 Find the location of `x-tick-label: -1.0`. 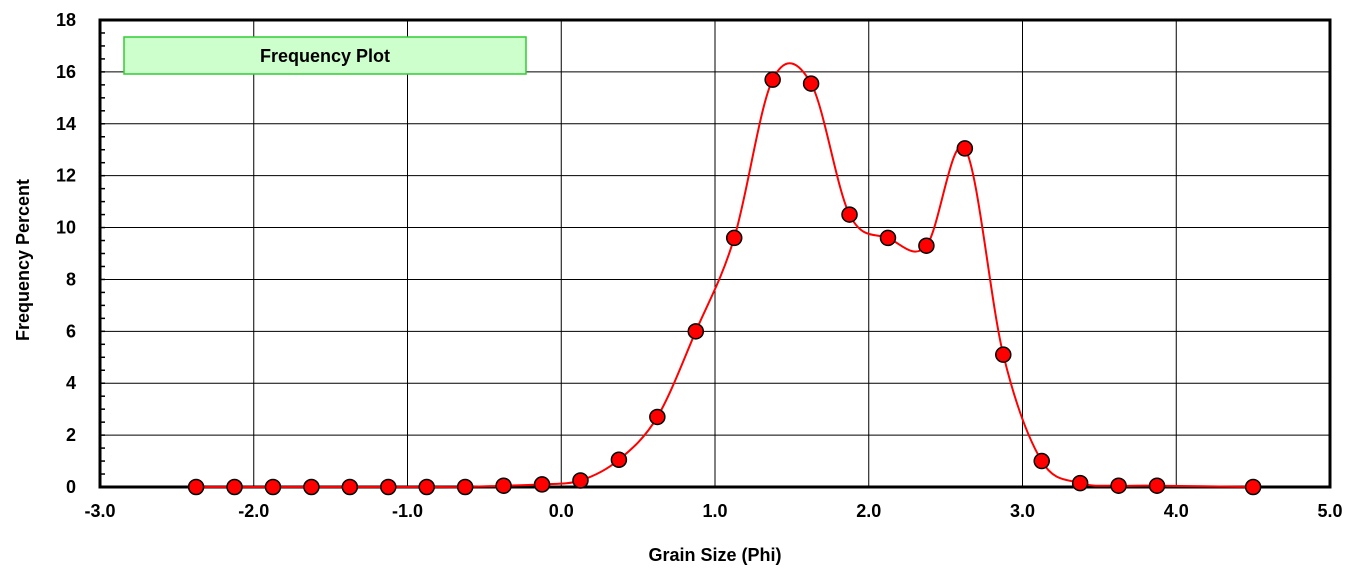

x-tick-label: -1.0 is located at coordinates (407, 511).